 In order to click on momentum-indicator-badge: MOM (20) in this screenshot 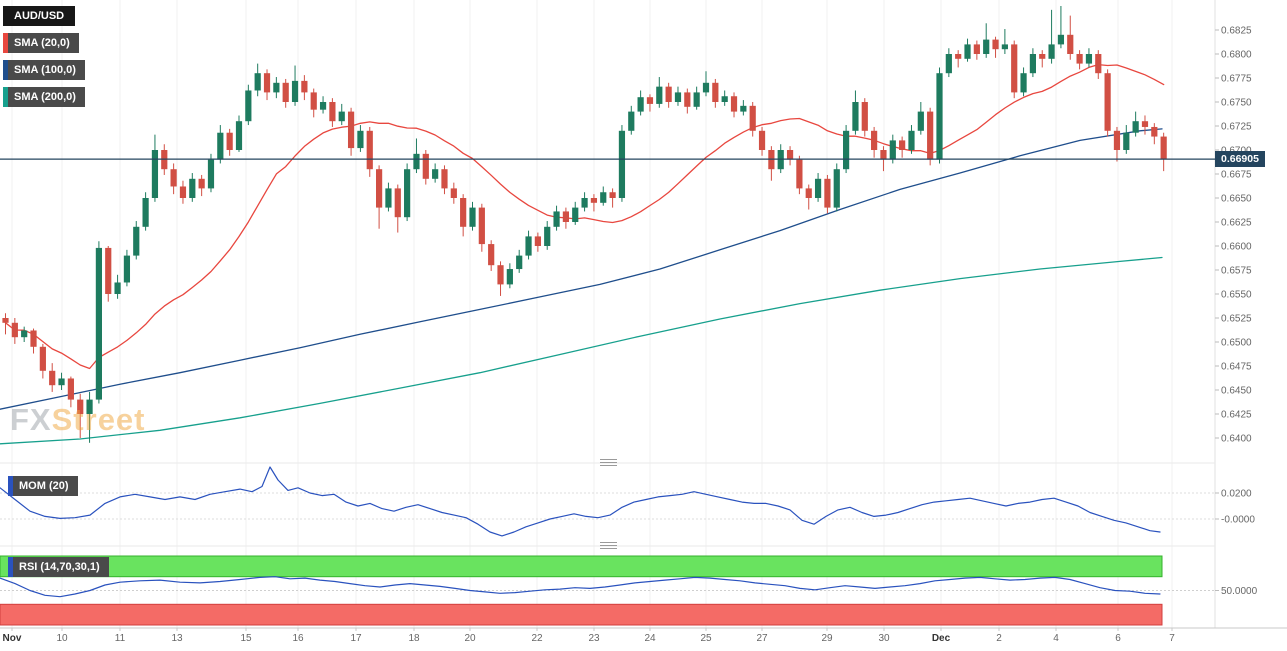, I will do `click(43, 486)`.